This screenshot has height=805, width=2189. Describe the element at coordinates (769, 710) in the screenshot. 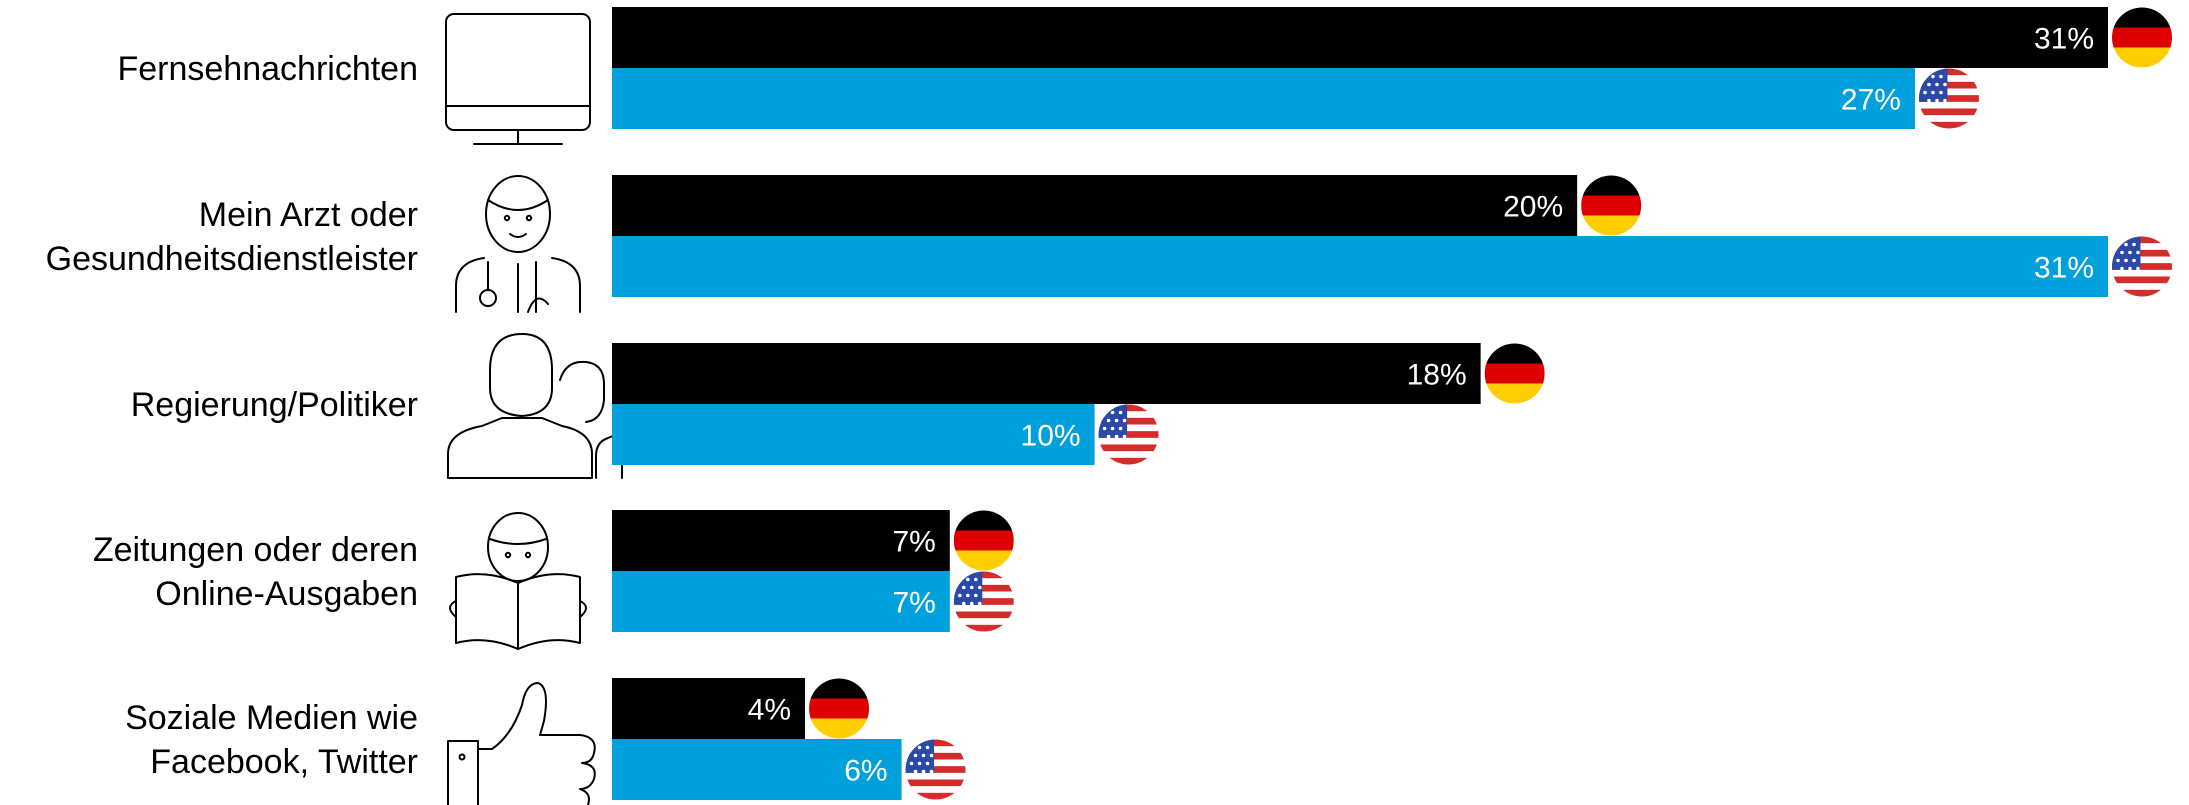

I see `value-label: 4%` at that location.